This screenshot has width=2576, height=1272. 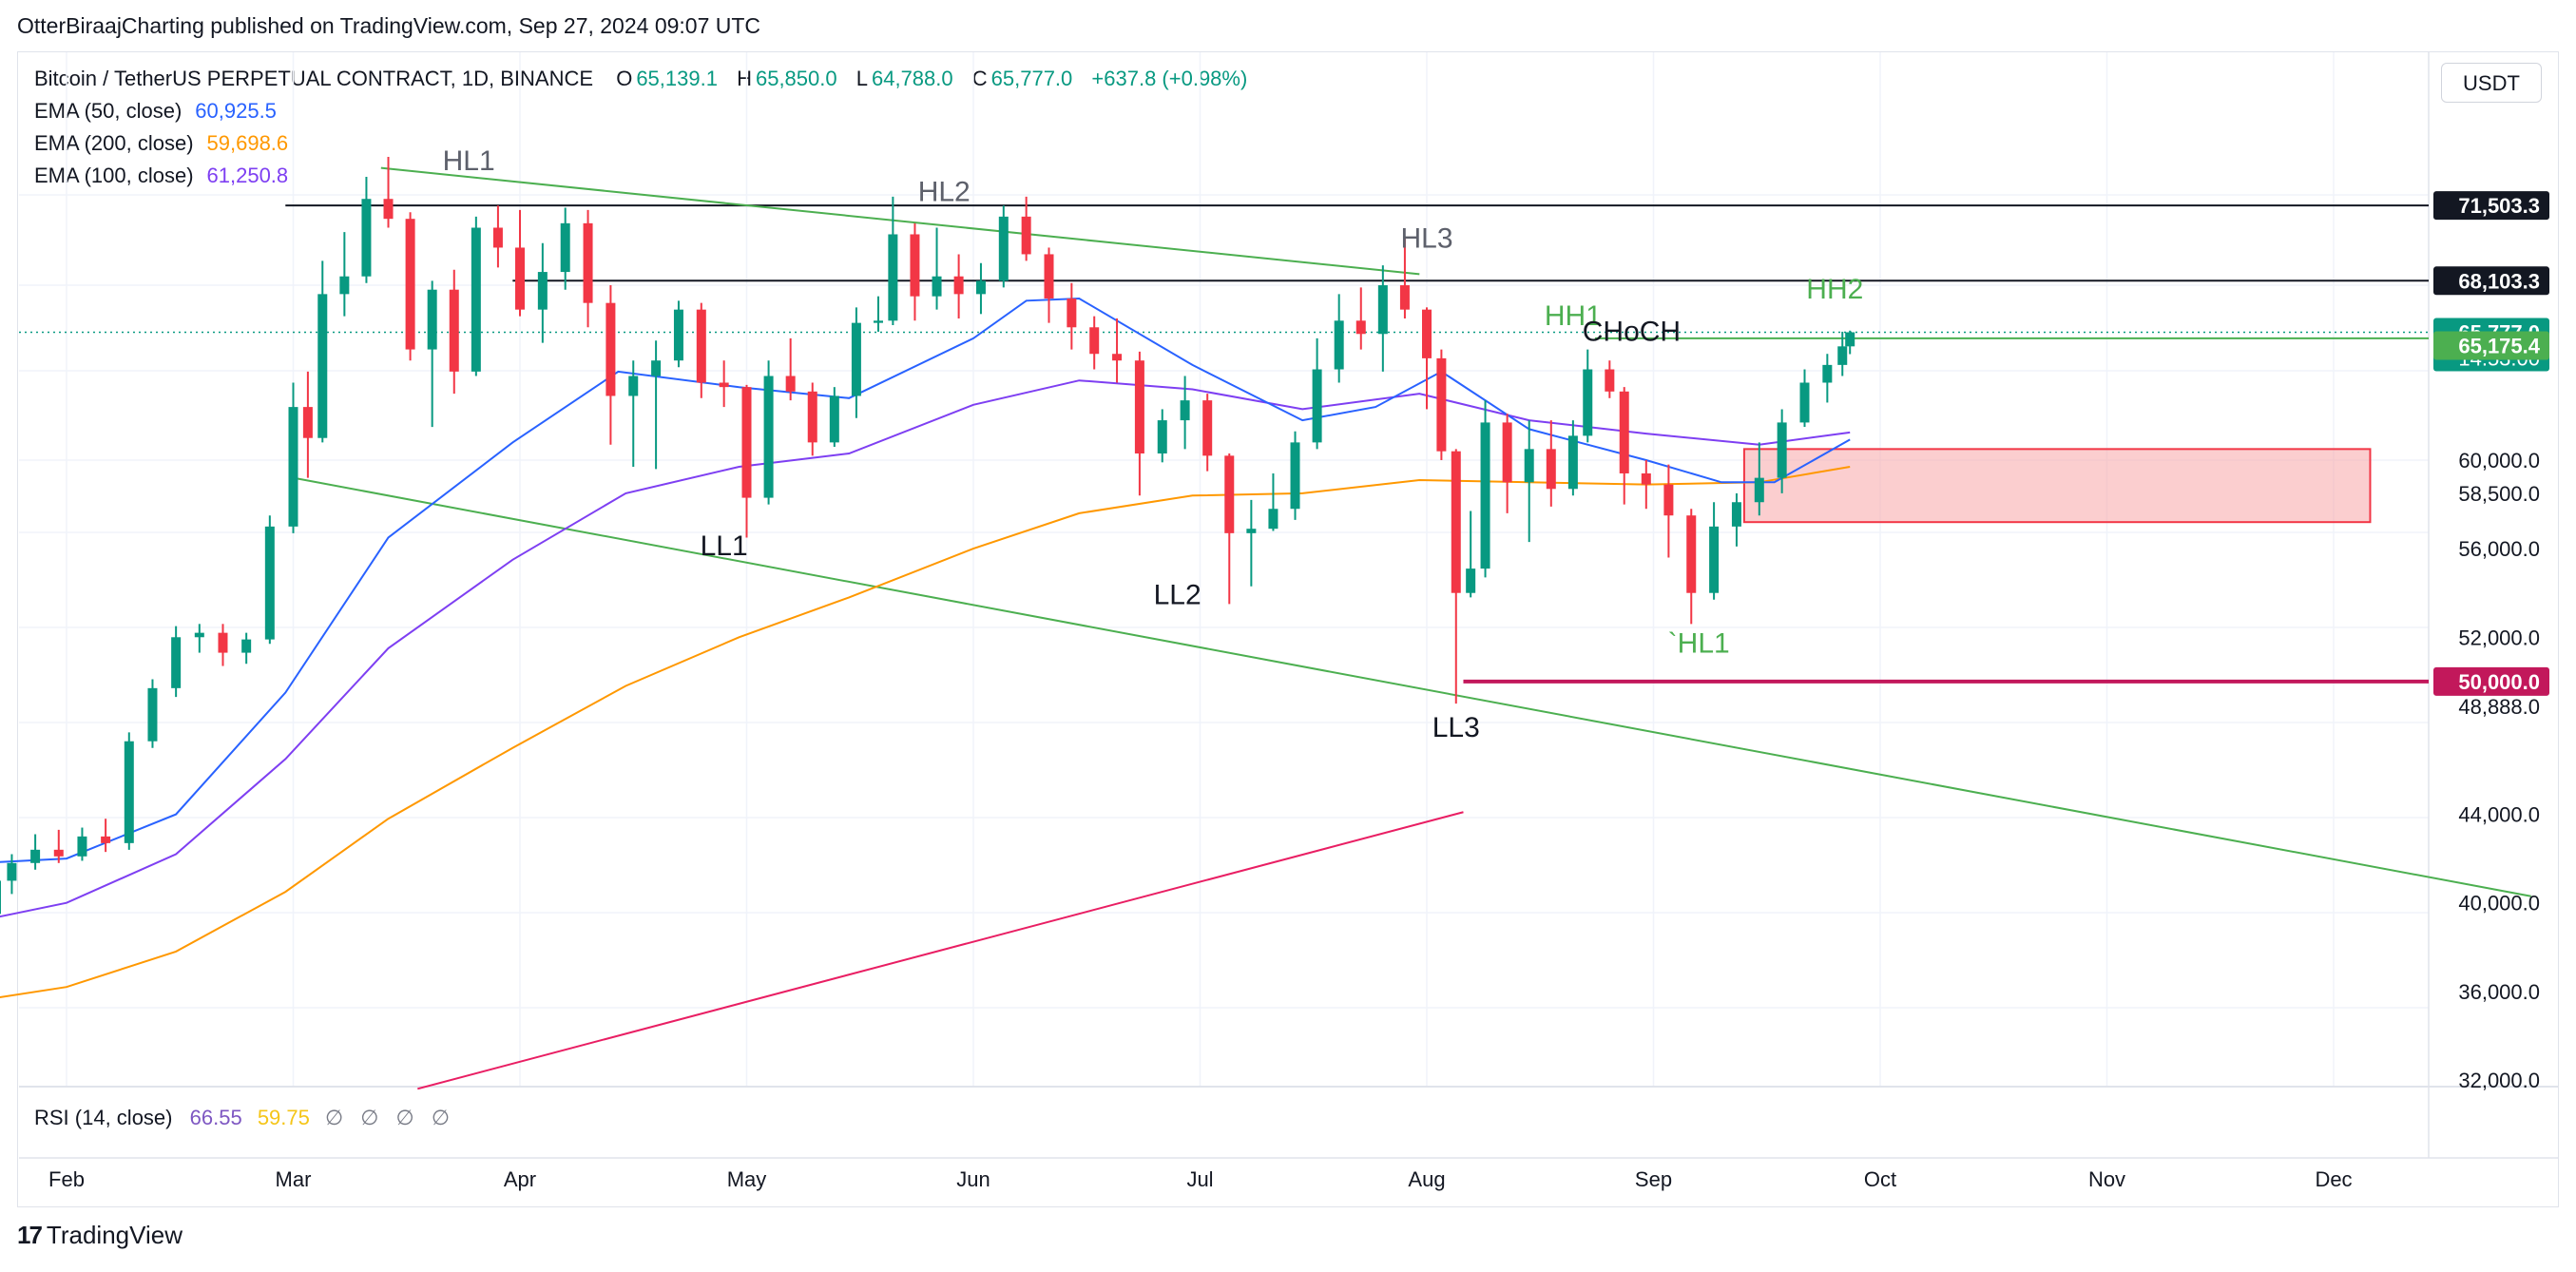 What do you see at coordinates (1699, 644) in the screenshot?
I see `annotation-label: `HL1` at bounding box center [1699, 644].